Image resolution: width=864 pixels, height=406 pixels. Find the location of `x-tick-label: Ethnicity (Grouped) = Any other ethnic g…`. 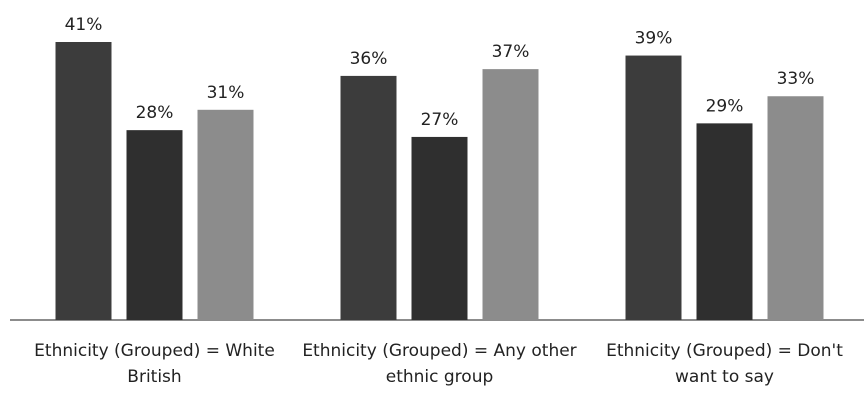

x-tick-label: Ethnicity (Grouped) = Any other ethnic g… is located at coordinates (439, 364).